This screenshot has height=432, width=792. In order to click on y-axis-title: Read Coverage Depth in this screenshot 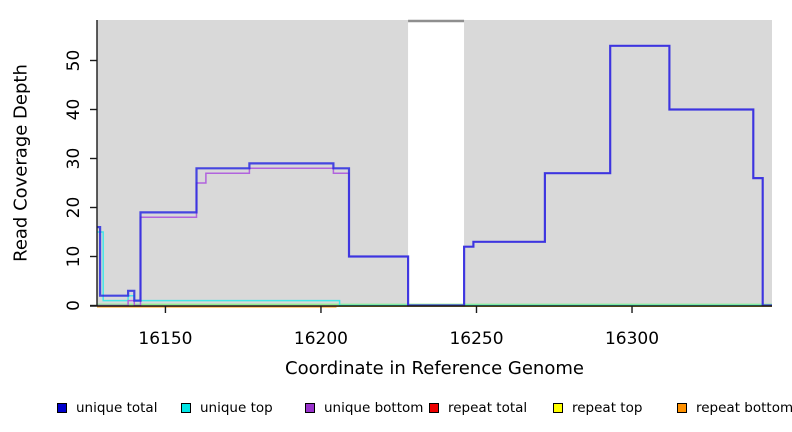, I will do `click(21, 163)`.